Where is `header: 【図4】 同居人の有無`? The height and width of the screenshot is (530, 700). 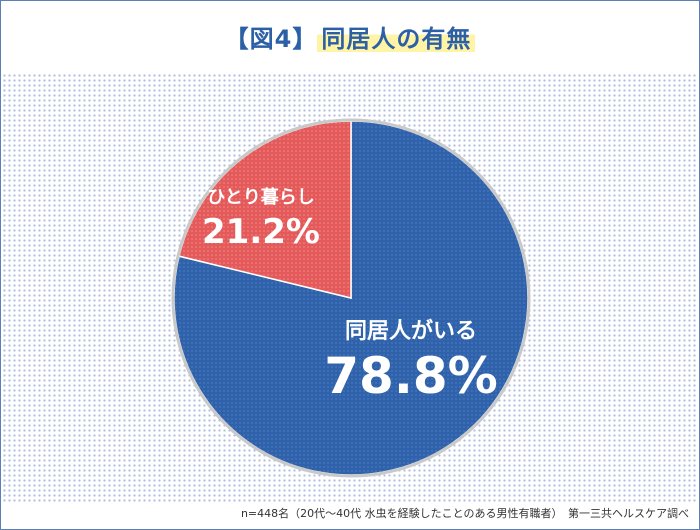
header: 【図4】 同居人の有無 is located at coordinates (350, 36).